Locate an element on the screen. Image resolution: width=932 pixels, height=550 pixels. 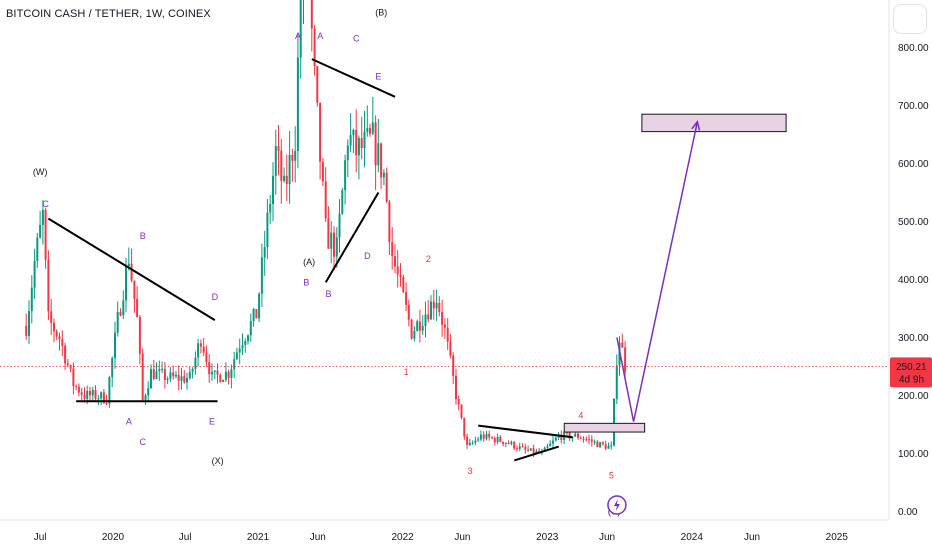
y-tick-label: 600.00 is located at coordinates (913, 164).